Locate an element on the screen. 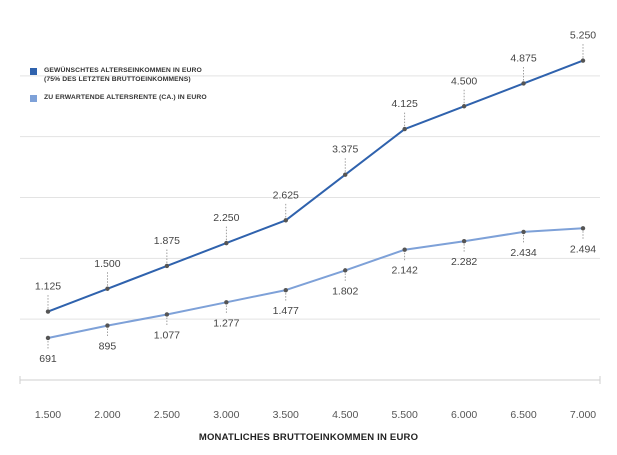 Image resolution: width=617 pixels, height=455 pixels. x-tick-label: 6.500 is located at coordinates (523, 415).